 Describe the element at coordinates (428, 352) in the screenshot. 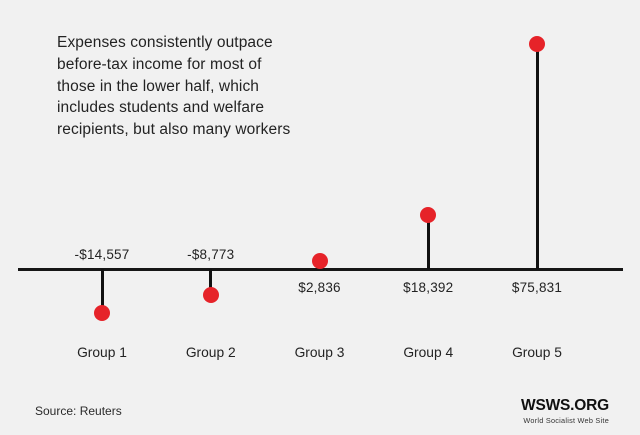

I see `category-label: Group 4` at that location.